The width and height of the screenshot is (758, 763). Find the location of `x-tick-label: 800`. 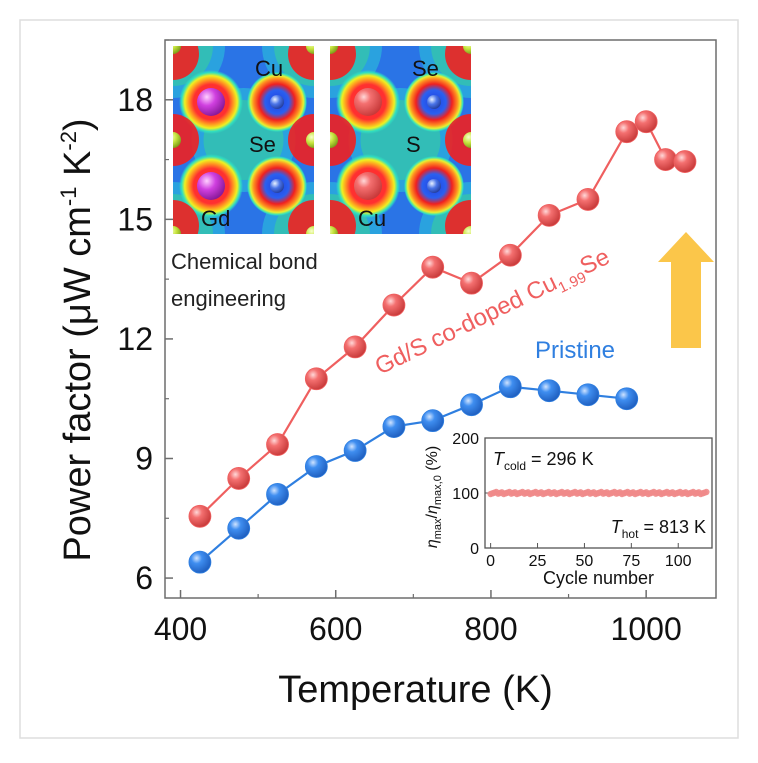

x-tick-label: 800 is located at coordinates (490, 629).